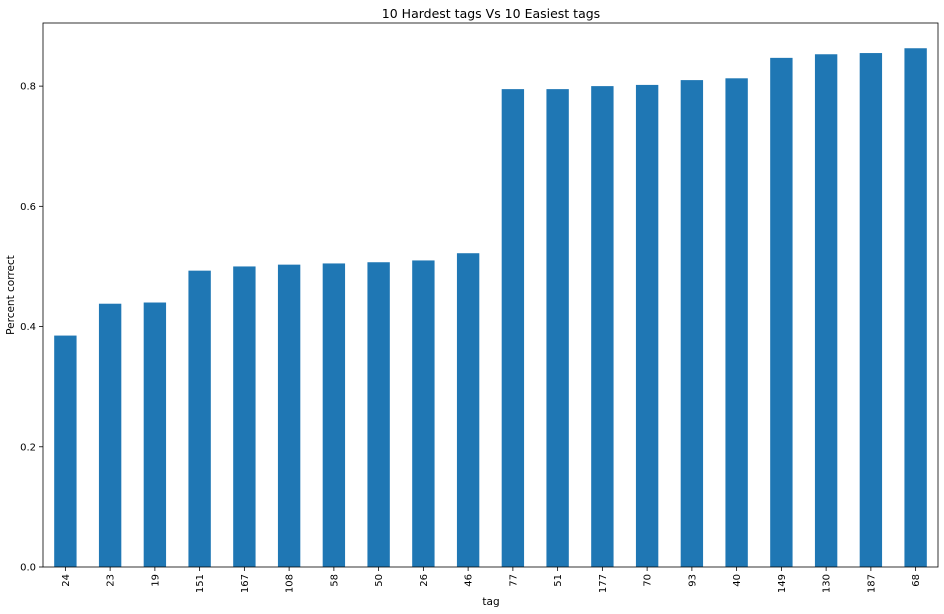 The image size is (944, 614). Describe the element at coordinates (827, 583) in the screenshot. I see `x-tick-label: 130` at that location.